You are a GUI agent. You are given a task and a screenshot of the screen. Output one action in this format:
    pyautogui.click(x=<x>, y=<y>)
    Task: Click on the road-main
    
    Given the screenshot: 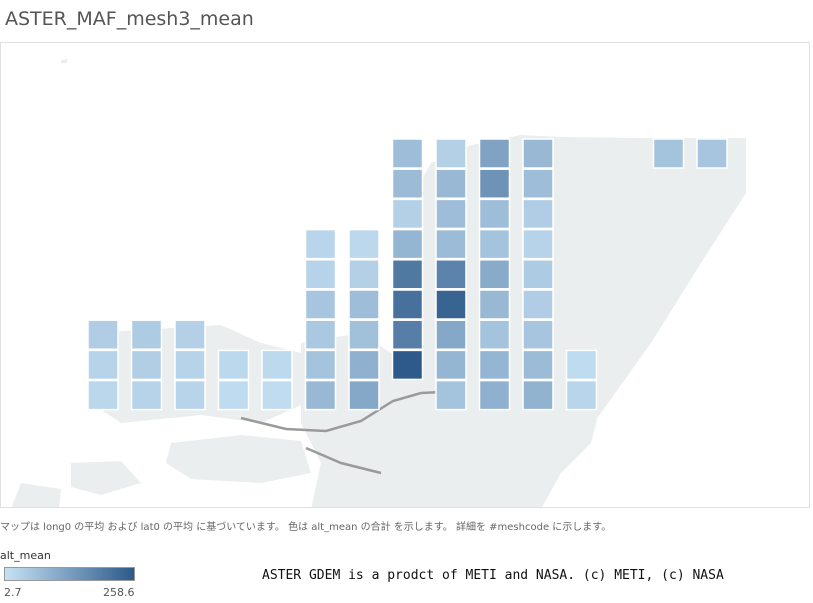 What is the action you would take?
    pyautogui.click(x=352, y=411)
    